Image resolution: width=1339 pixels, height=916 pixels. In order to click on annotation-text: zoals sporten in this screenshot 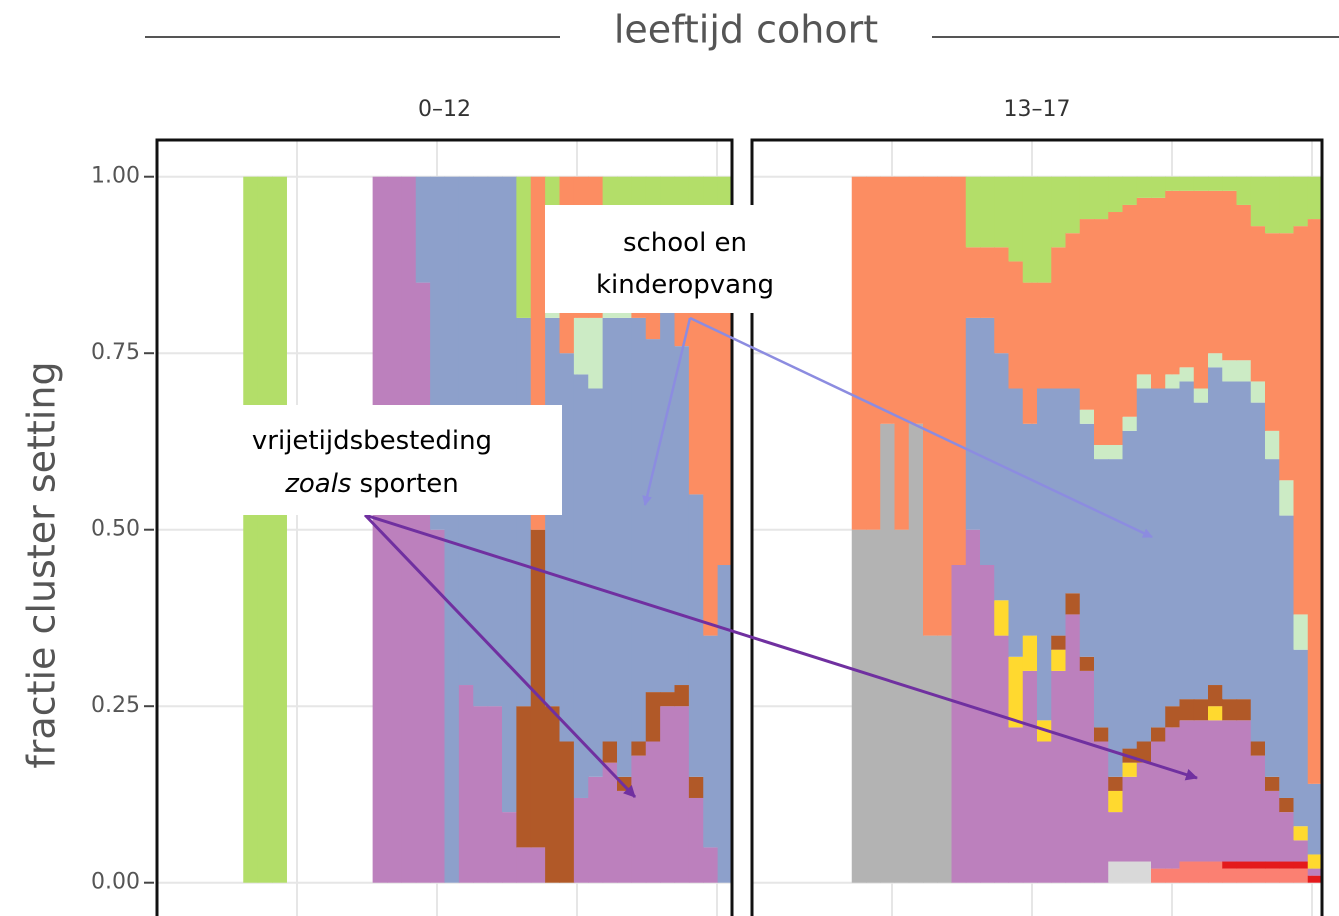, I will do `click(371, 484)`.